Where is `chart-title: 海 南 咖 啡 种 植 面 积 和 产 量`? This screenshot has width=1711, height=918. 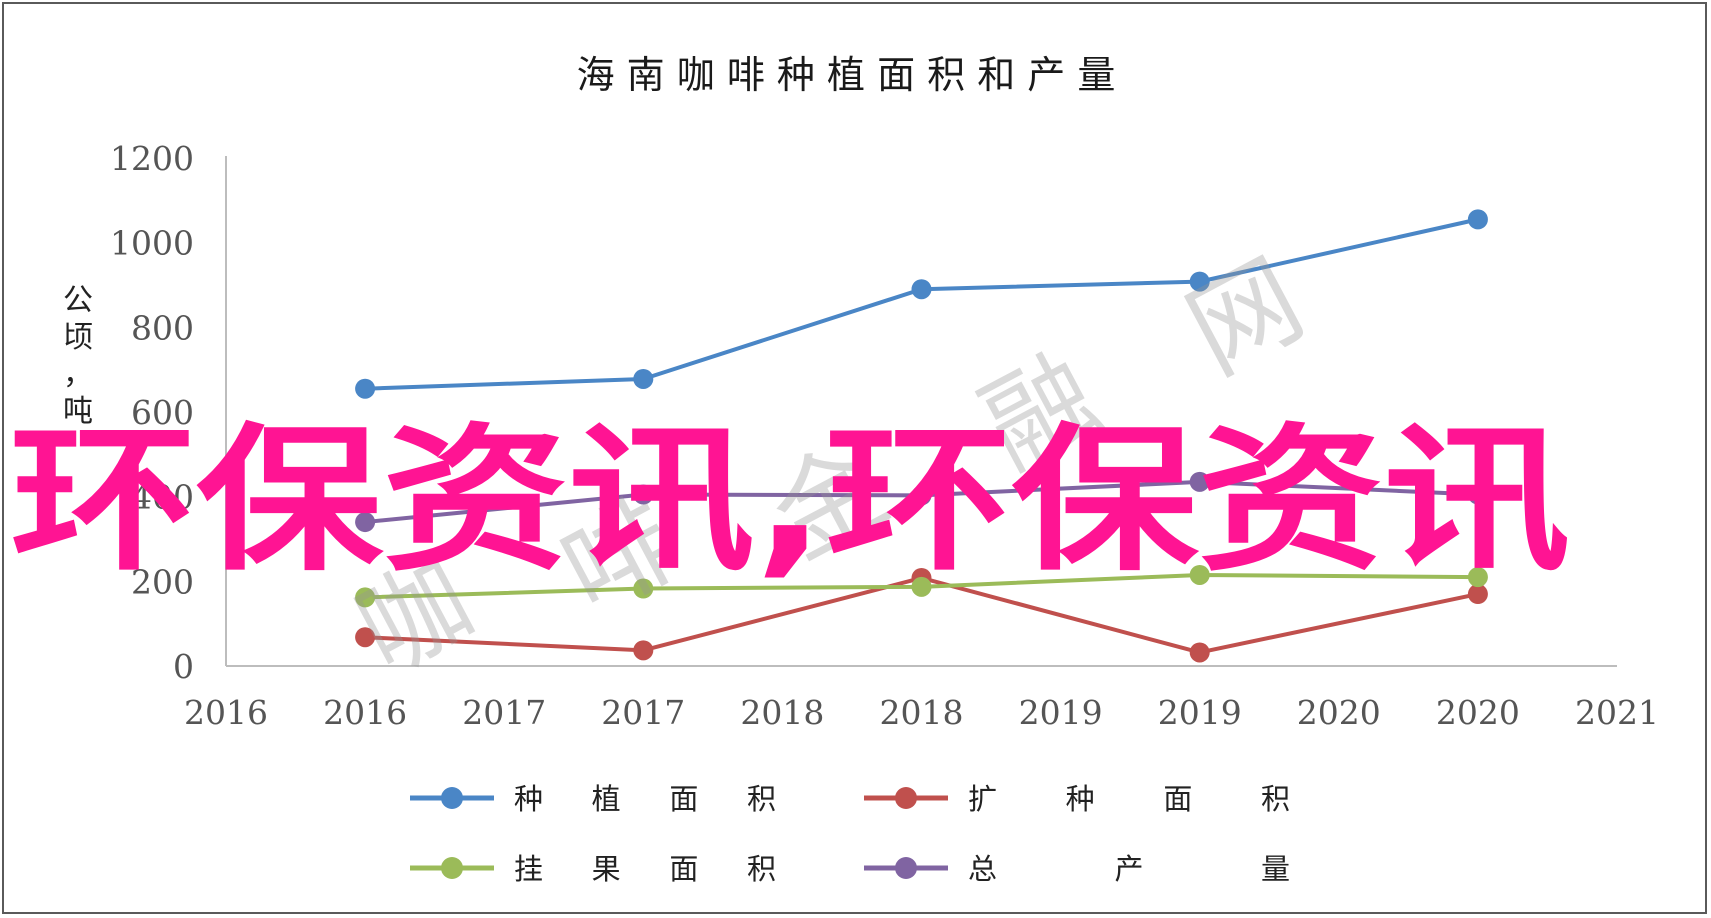 chart-title: 海 南 咖 啡 种 植 面 积 和 产 量 is located at coordinates (846, 75).